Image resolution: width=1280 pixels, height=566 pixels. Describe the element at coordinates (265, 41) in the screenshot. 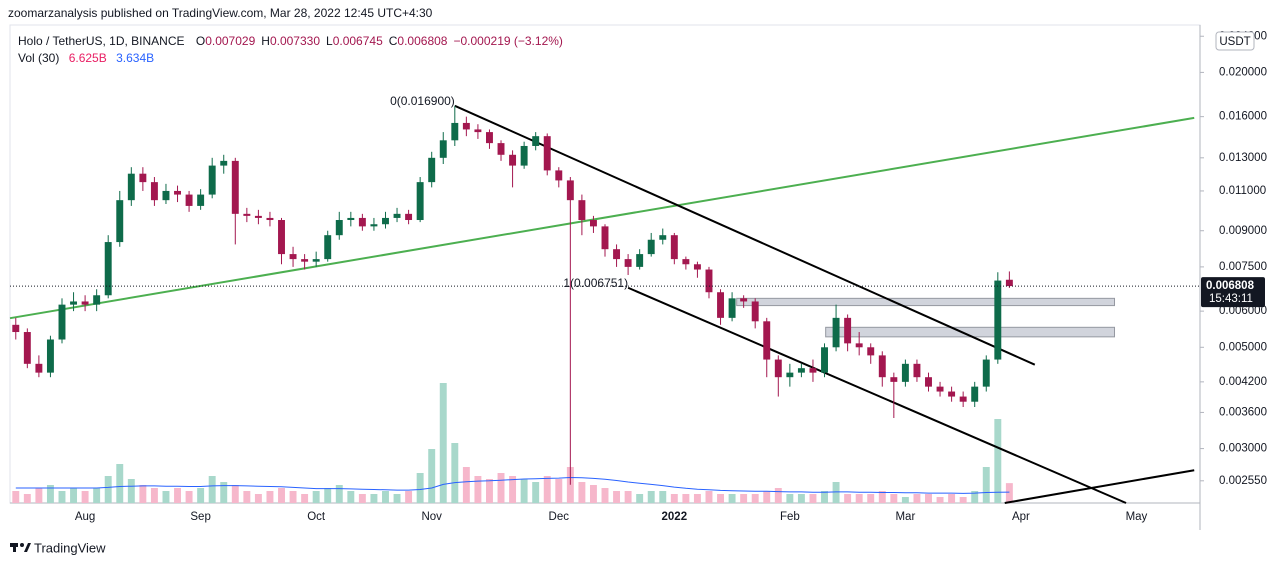

I see `ohlc-key: H` at that location.